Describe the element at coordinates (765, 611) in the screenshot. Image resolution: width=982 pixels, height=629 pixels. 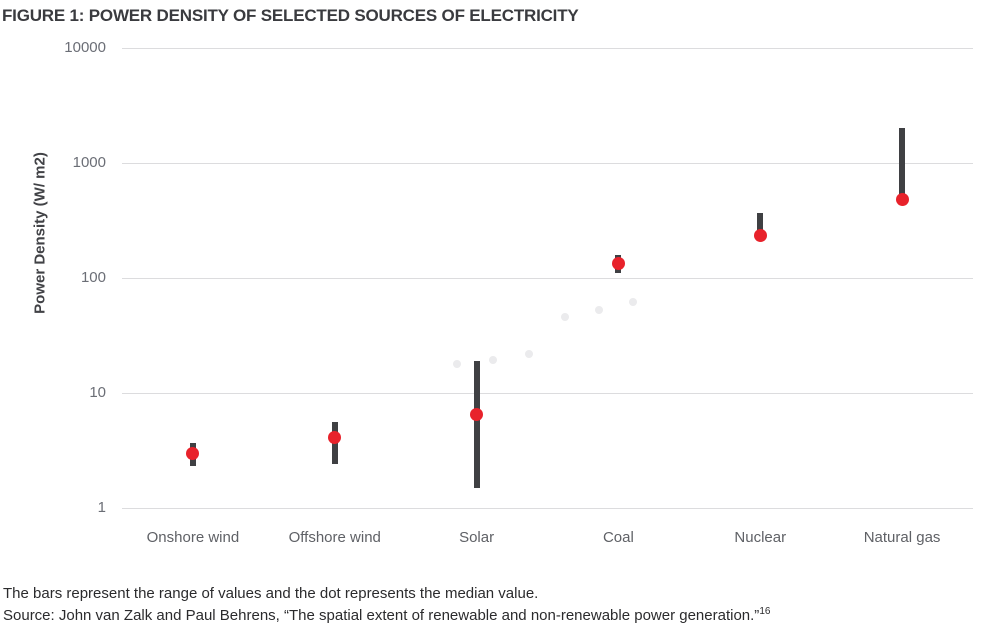
I see `footnote-reference-number: 16` at that location.